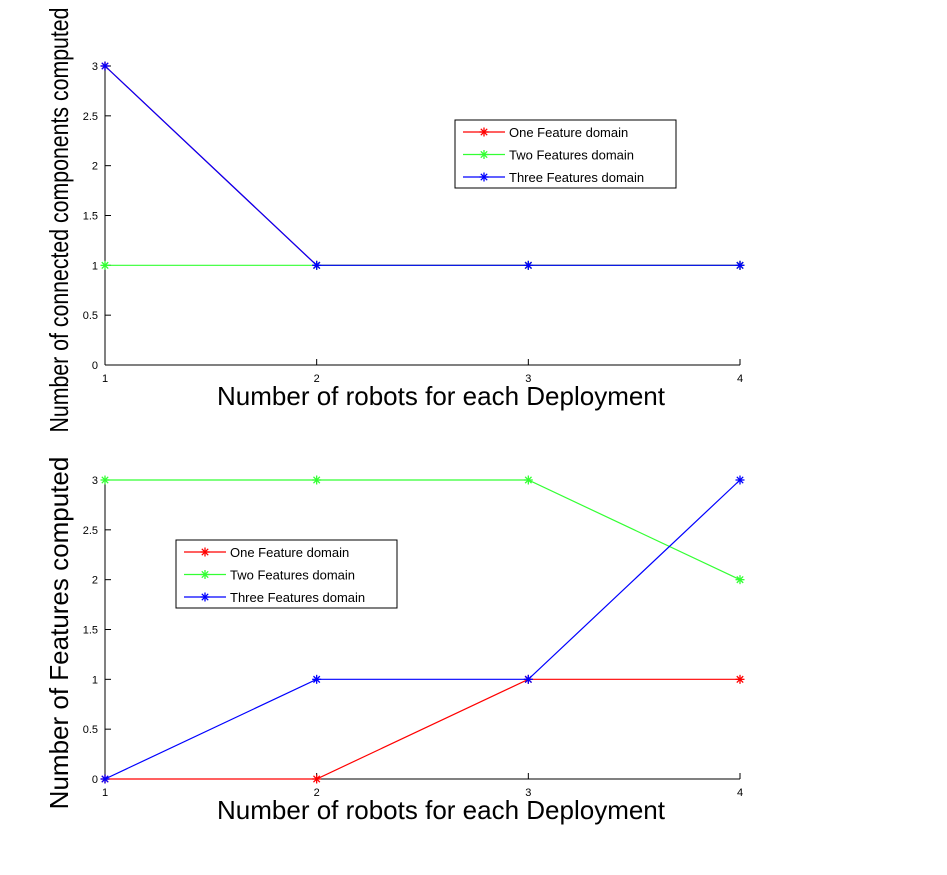 Image resolution: width=947 pixels, height=875 pixels. What do you see at coordinates (59, 633) in the screenshot?
I see `y-axis-label: Number of Features computed` at bounding box center [59, 633].